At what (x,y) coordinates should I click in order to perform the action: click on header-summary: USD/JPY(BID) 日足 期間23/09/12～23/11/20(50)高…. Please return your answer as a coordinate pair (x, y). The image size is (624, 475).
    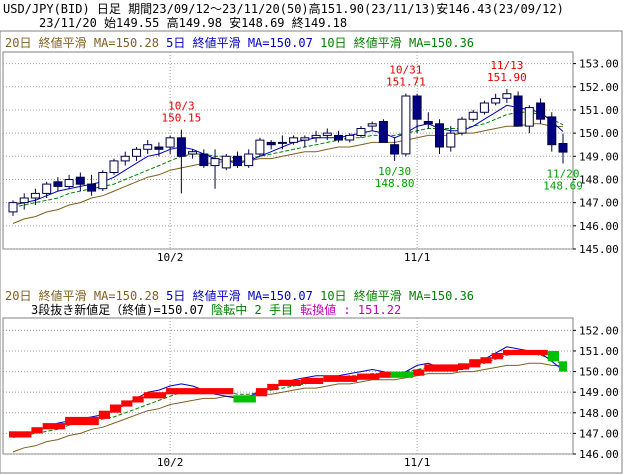
    Looking at the image, I should click on (283, 9).